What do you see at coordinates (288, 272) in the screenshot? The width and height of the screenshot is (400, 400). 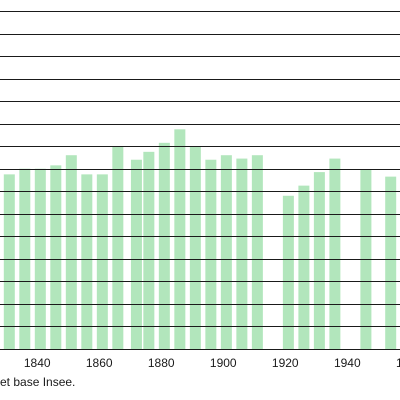 I see `bar-1921` at bounding box center [288, 272].